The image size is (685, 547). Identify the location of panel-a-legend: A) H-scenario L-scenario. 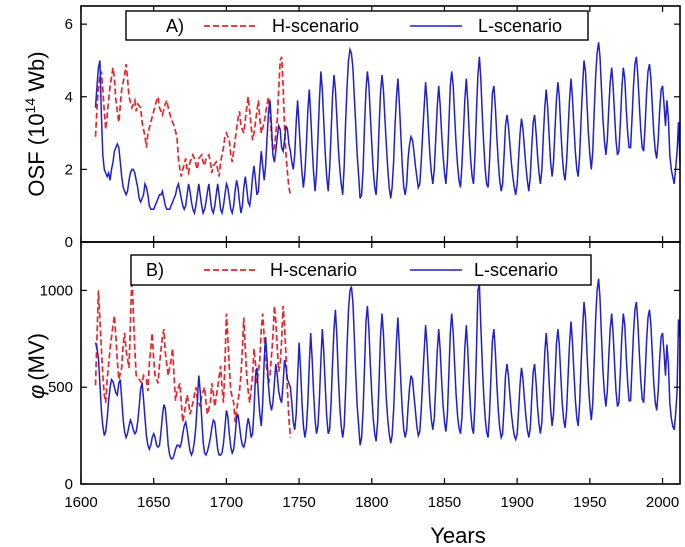
(357, 25).